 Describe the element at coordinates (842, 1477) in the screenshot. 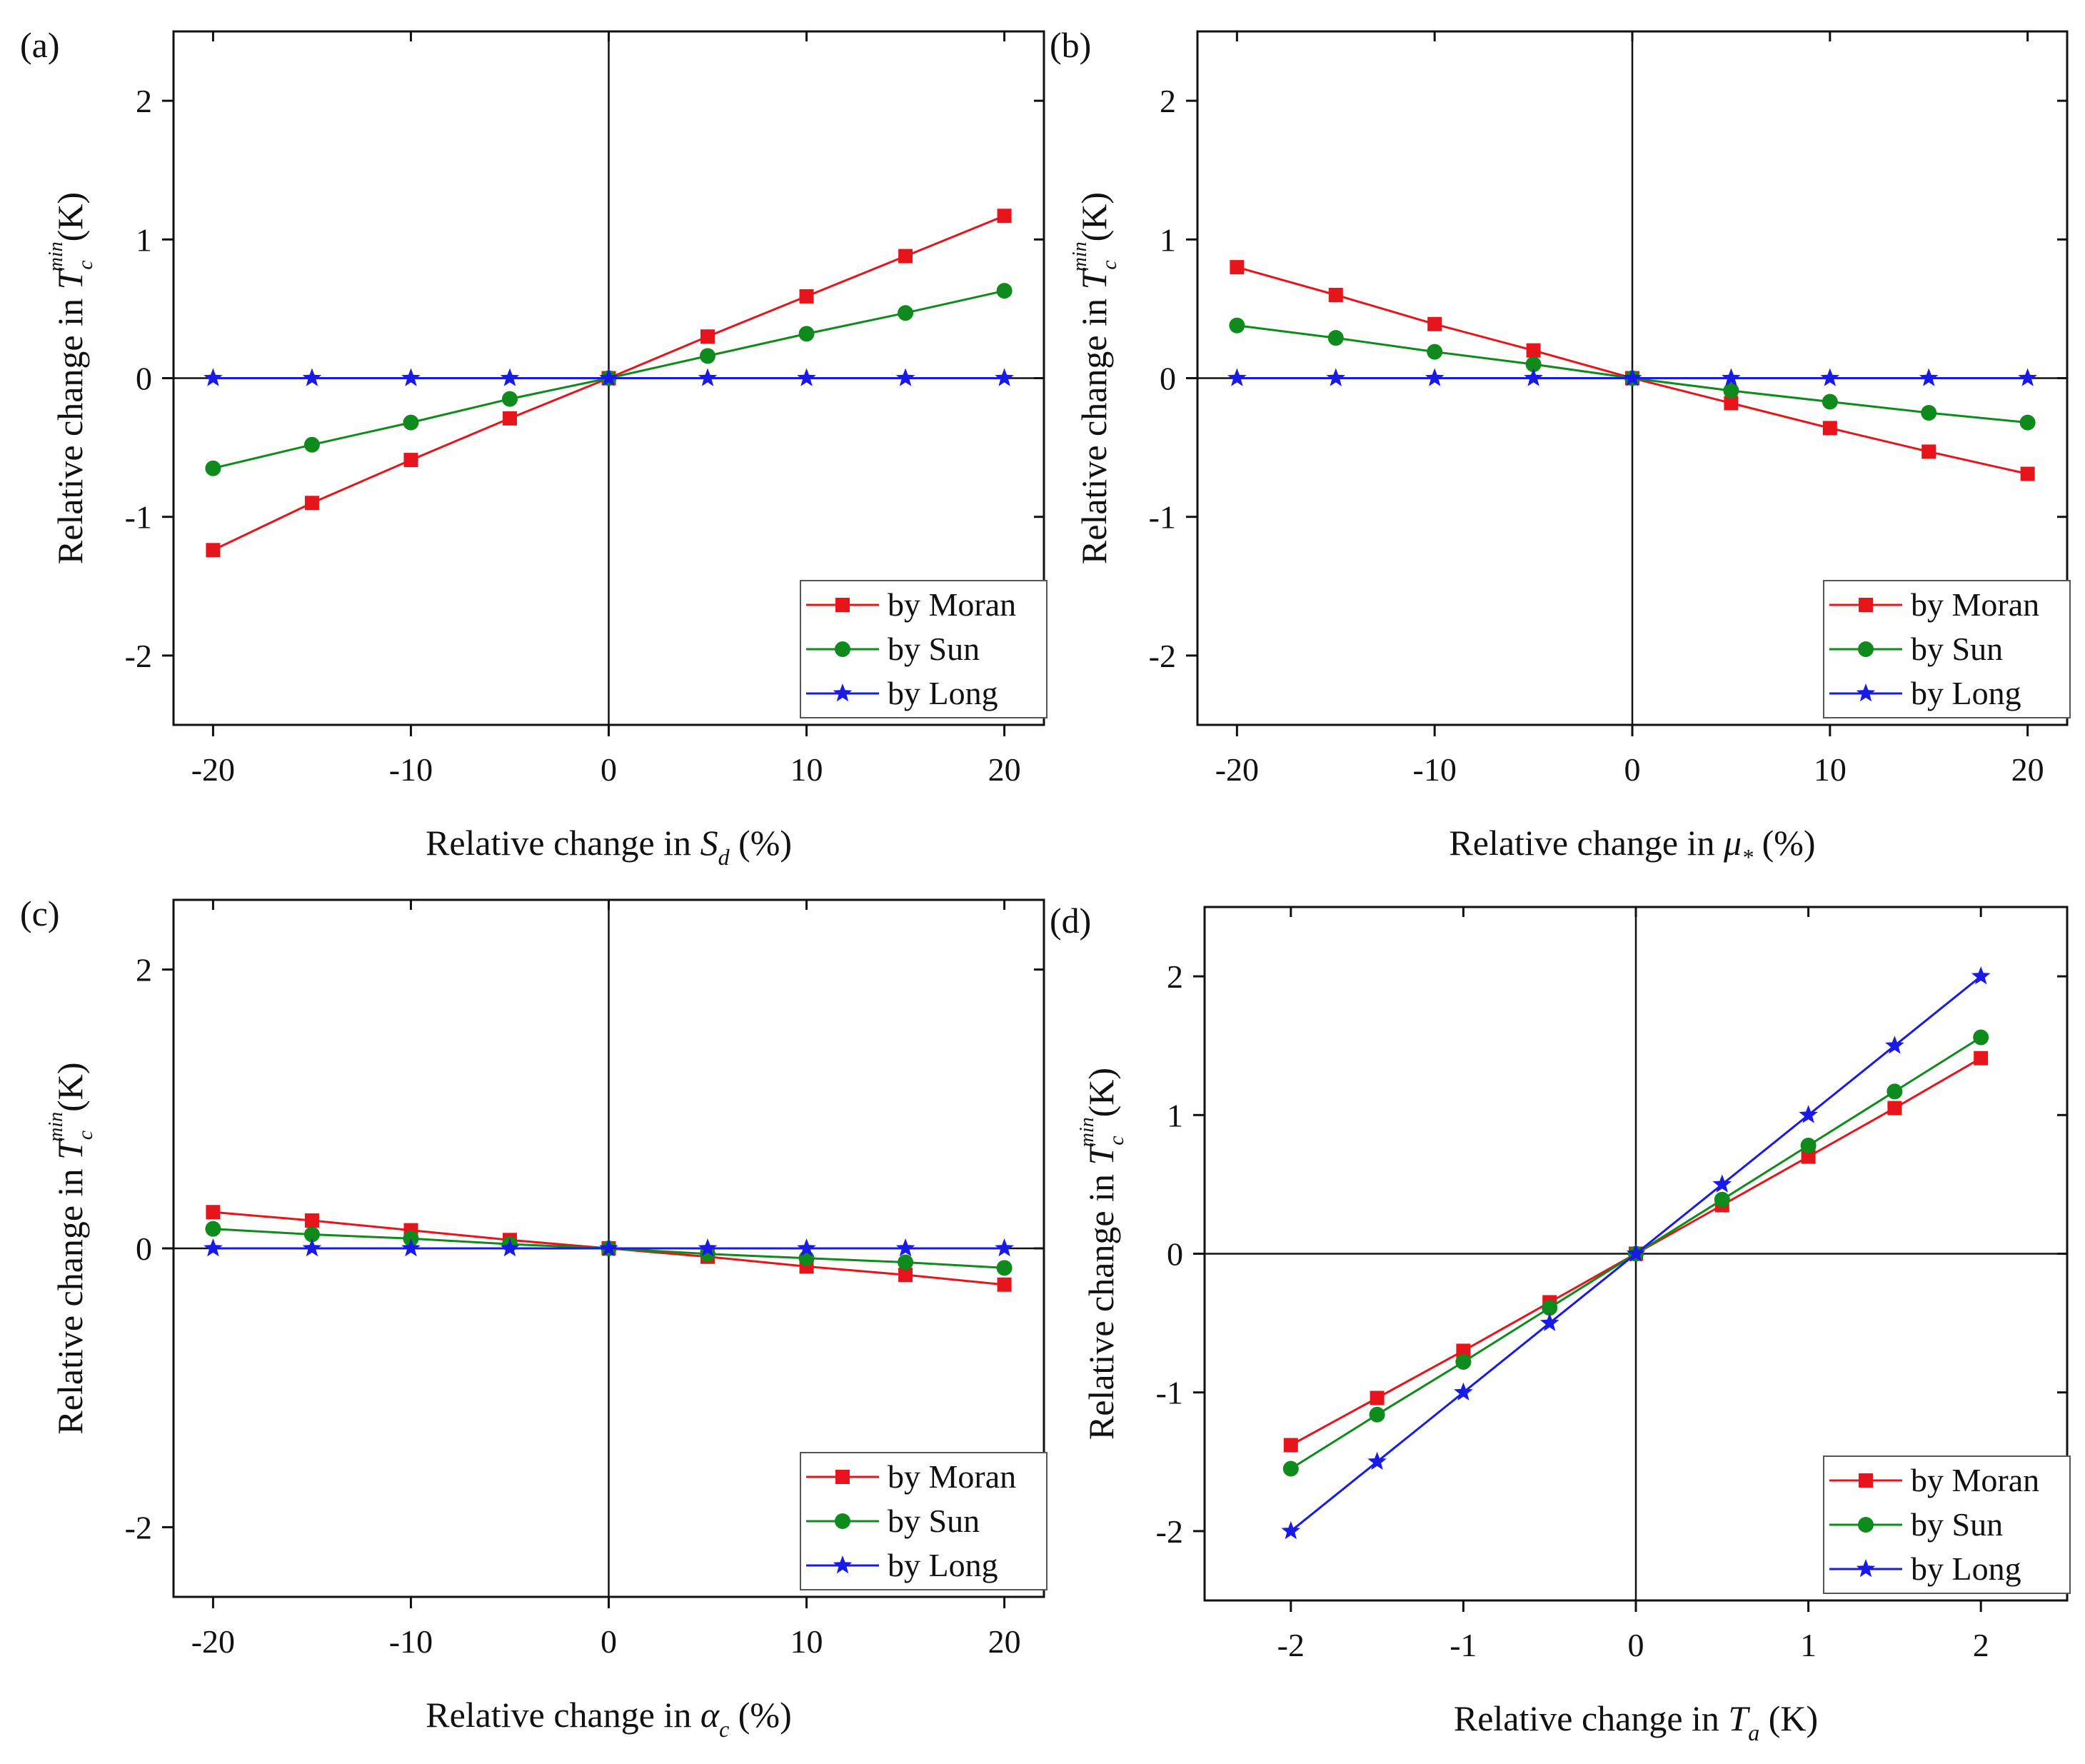

I see `legend-marker-moran` at that location.